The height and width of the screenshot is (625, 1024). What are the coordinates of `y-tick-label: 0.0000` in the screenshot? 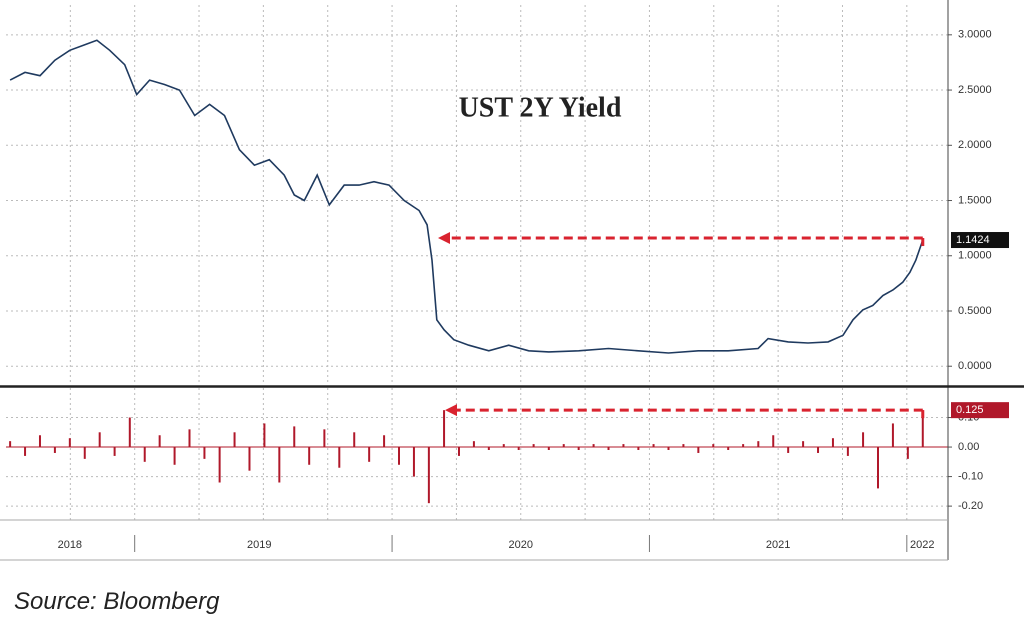 It's located at (975, 366).